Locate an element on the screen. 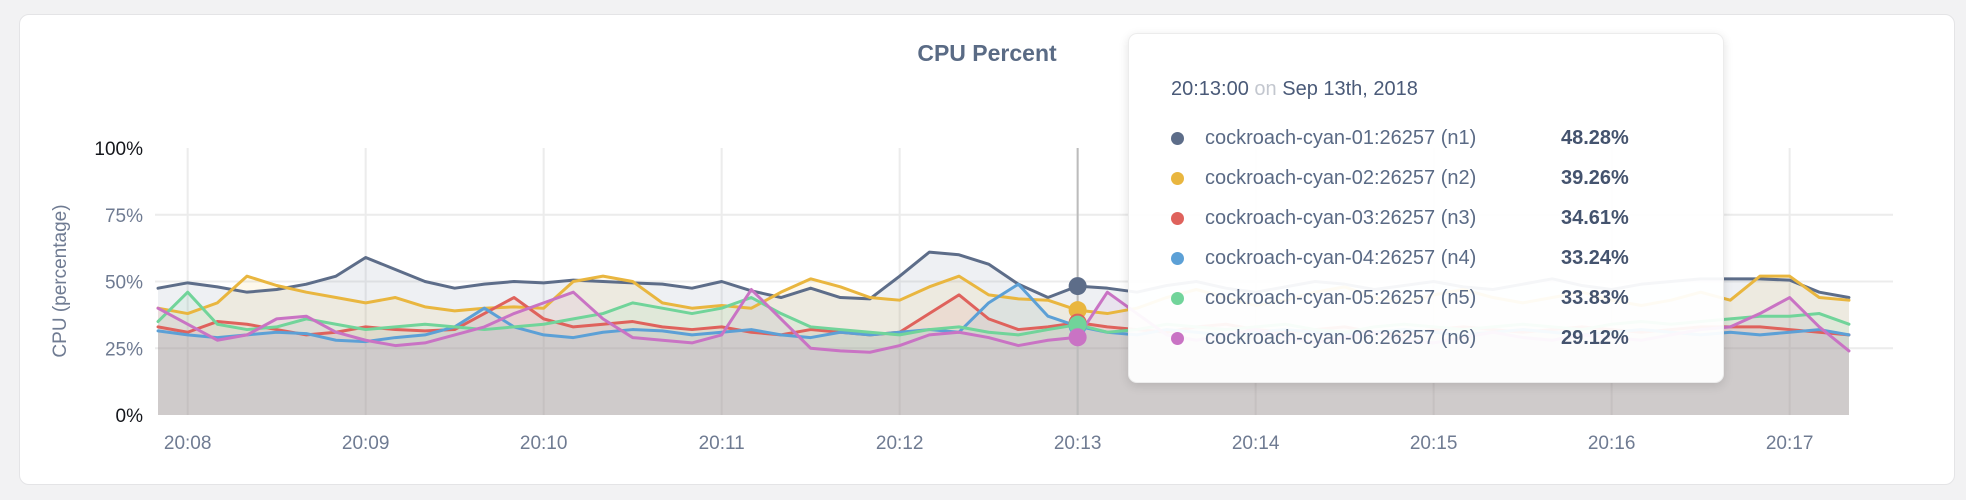 This screenshot has width=1966, height=500. y-tick-label: 50% is located at coordinates (124, 283).